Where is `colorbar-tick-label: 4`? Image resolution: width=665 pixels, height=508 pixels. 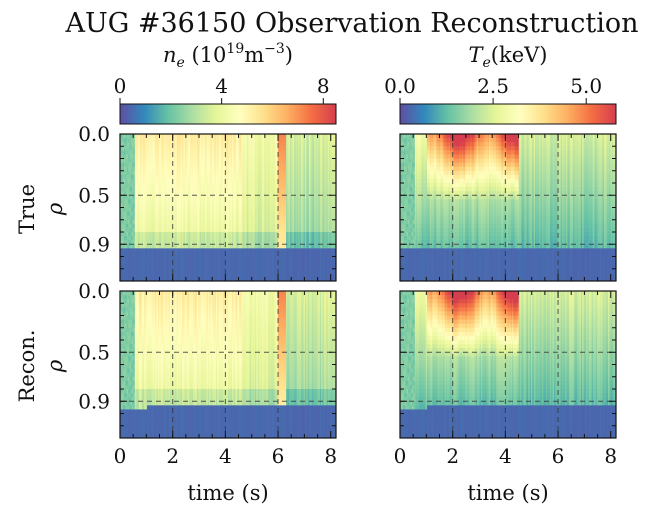
colorbar-tick-label: 4 is located at coordinates (221, 86).